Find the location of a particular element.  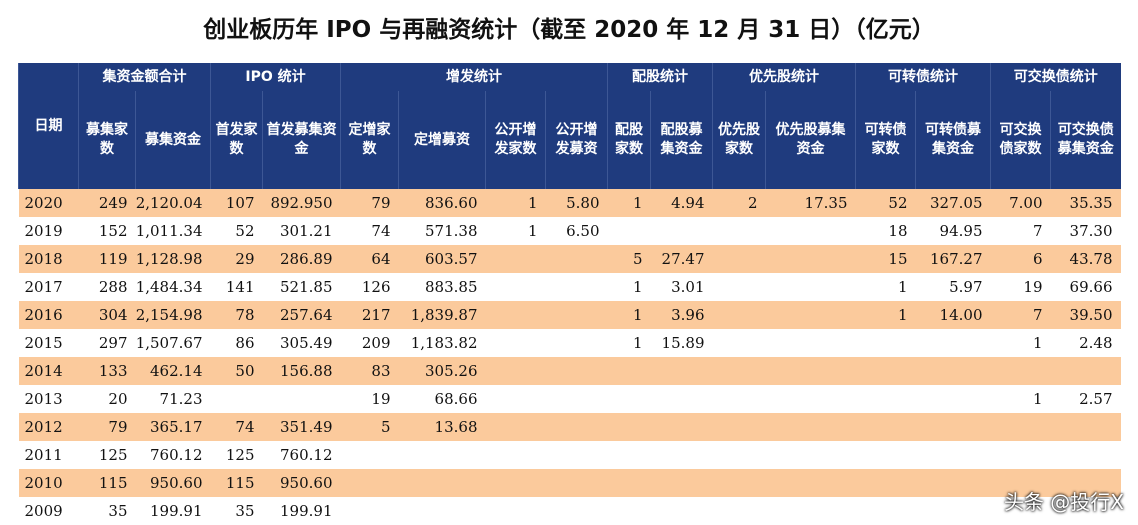

table-cell: 883.85 is located at coordinates (451, 287).